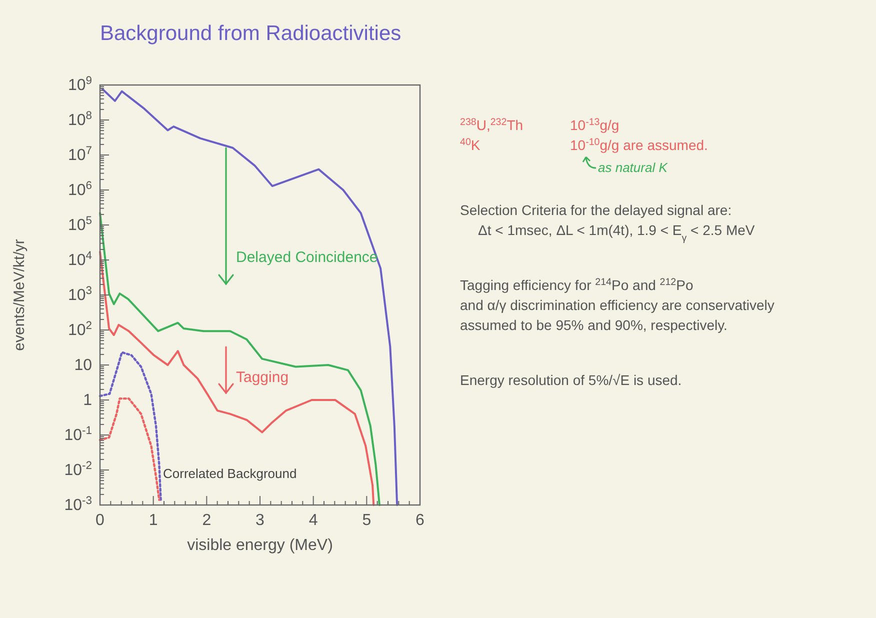 The image size is (876, 618). What do you see at coordinates (262, 377) in the screenshot?
I see `annotation: Tagging` at bounding box center [262, 377].